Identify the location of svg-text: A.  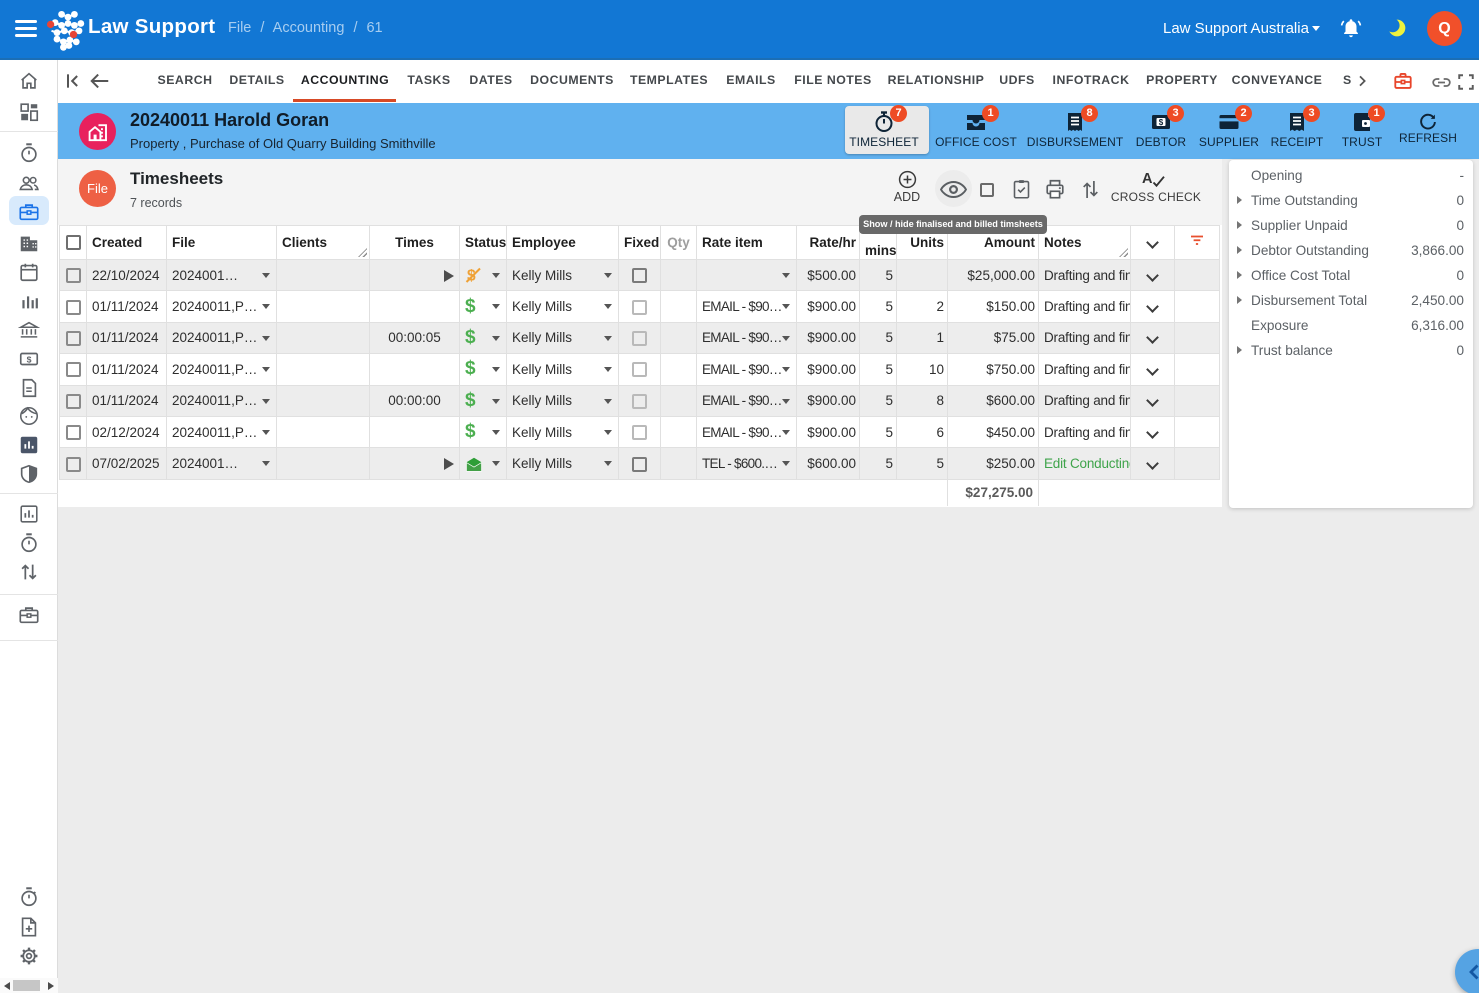
(1147, 179).